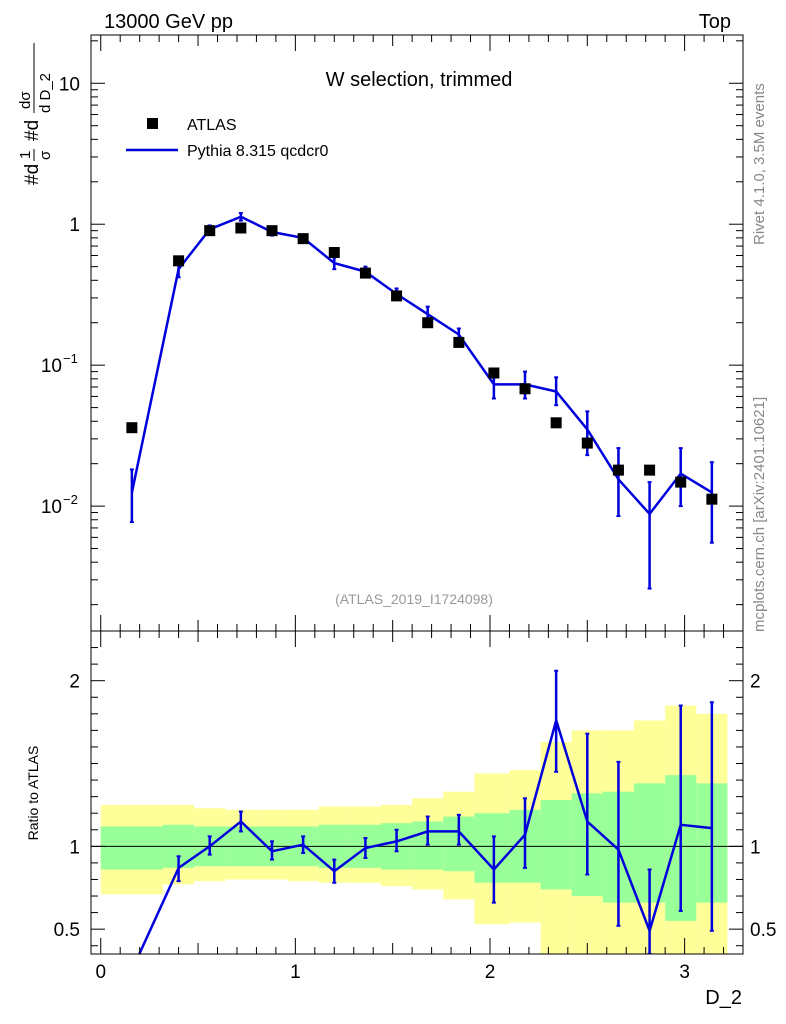  I want to click on x-axis-label: D_2, so click(723, 998).